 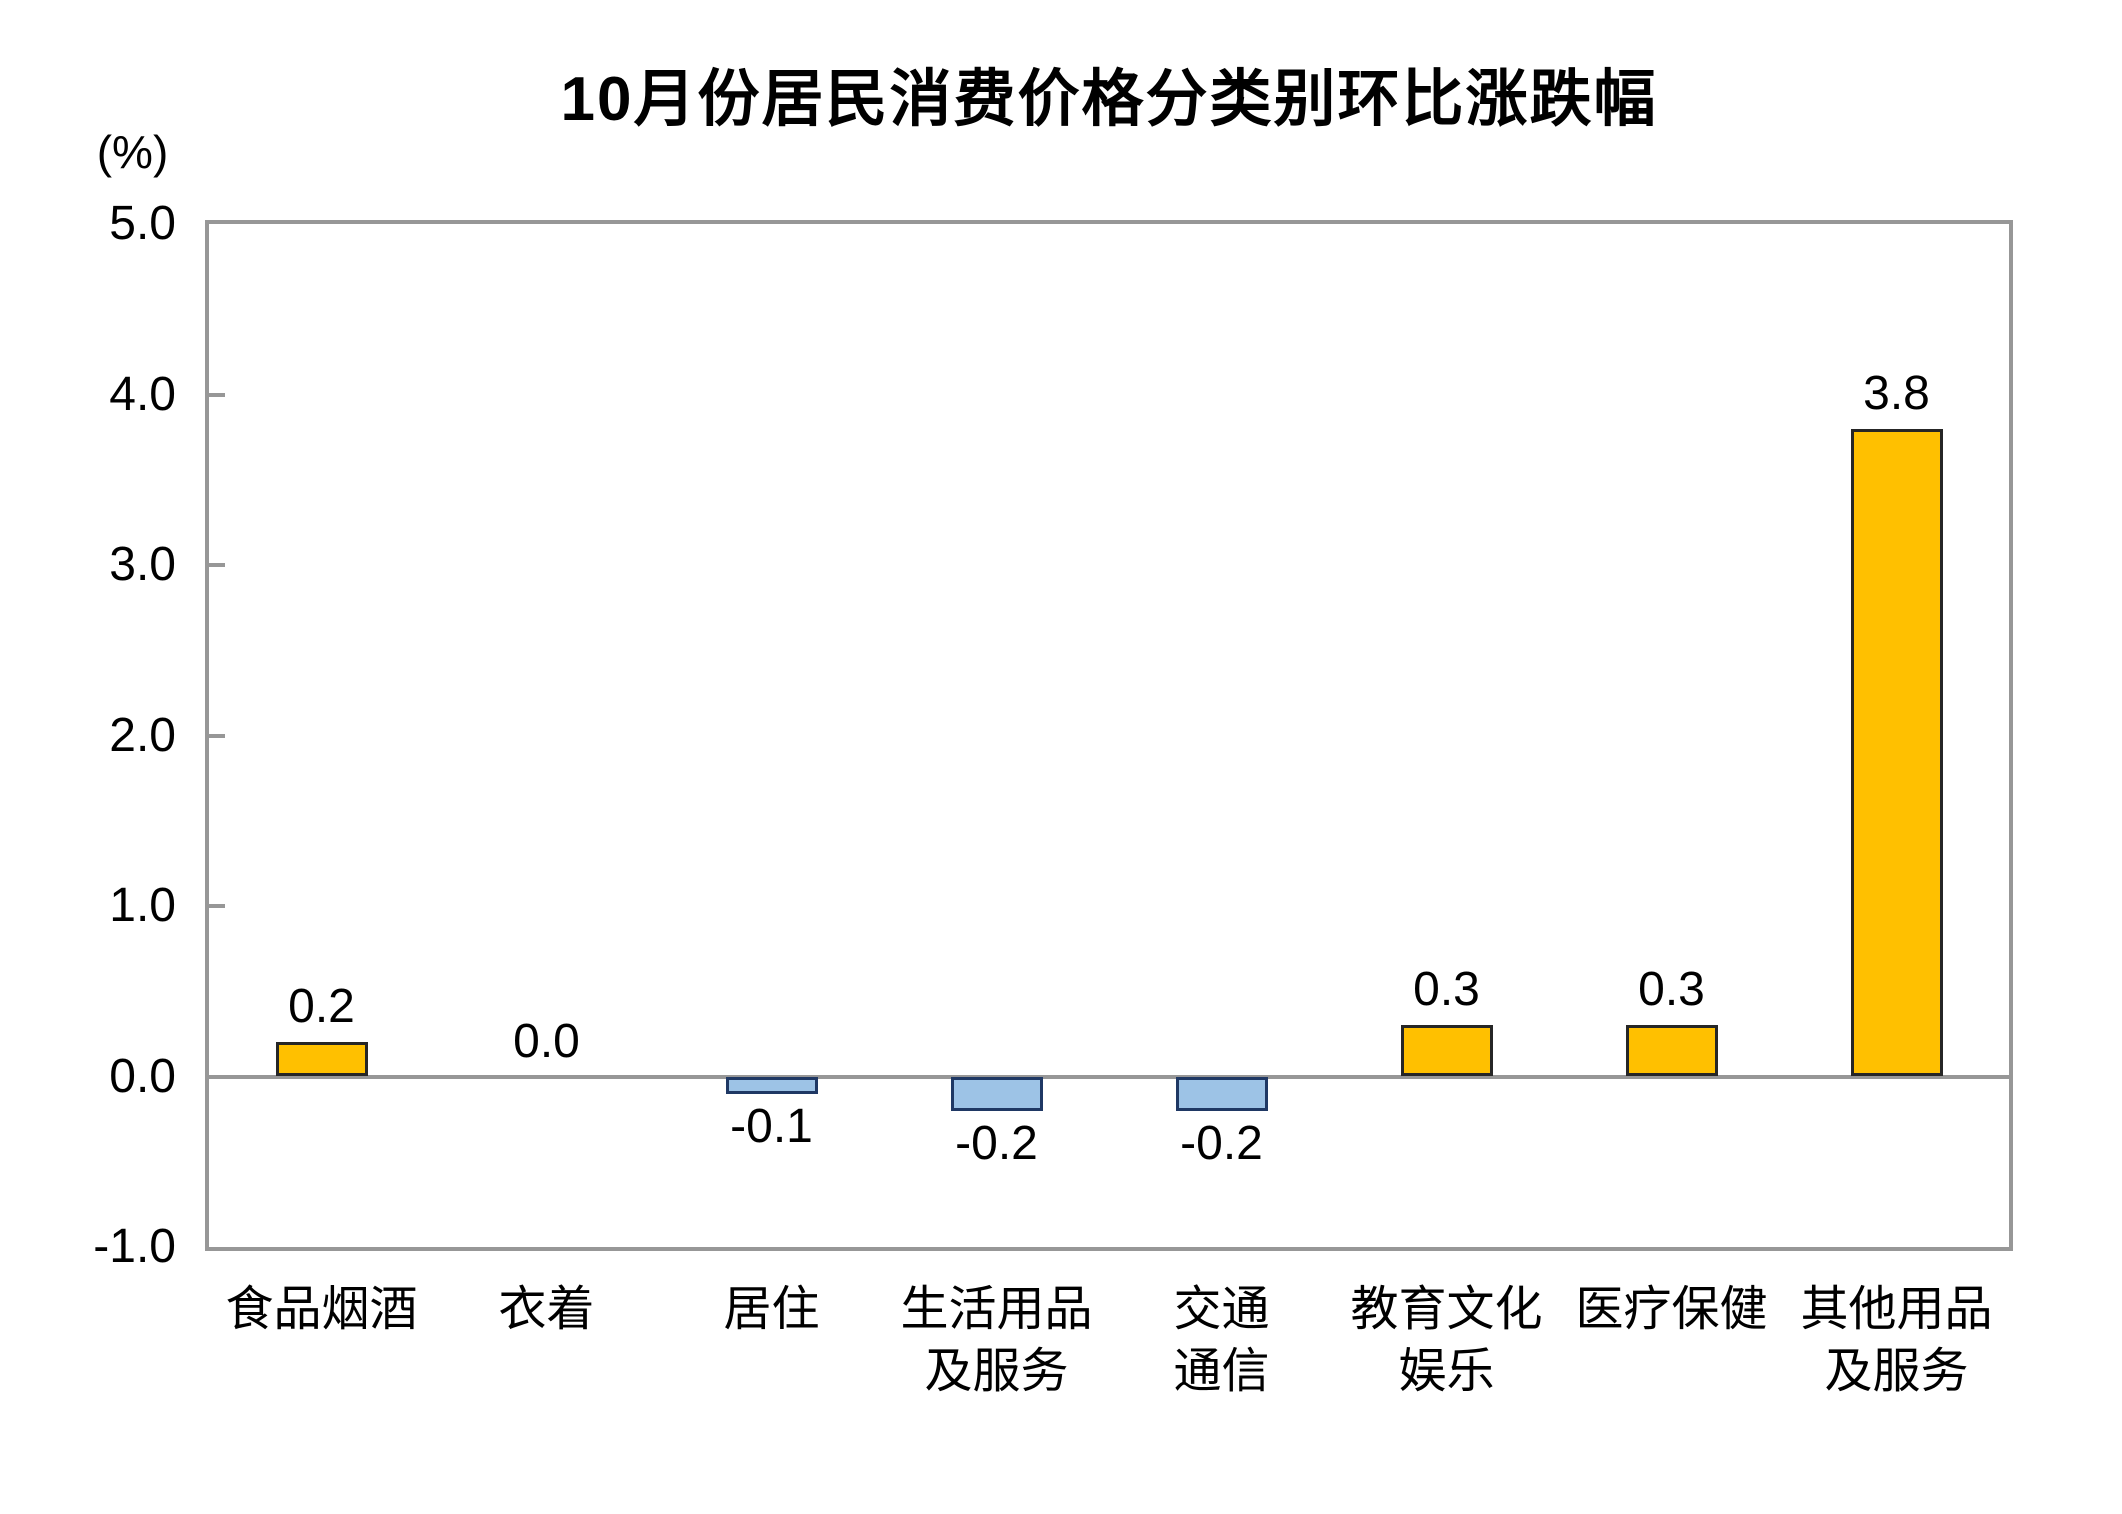 I want to click on y-tick-label: -1.0, so click(x=134, y=1246).